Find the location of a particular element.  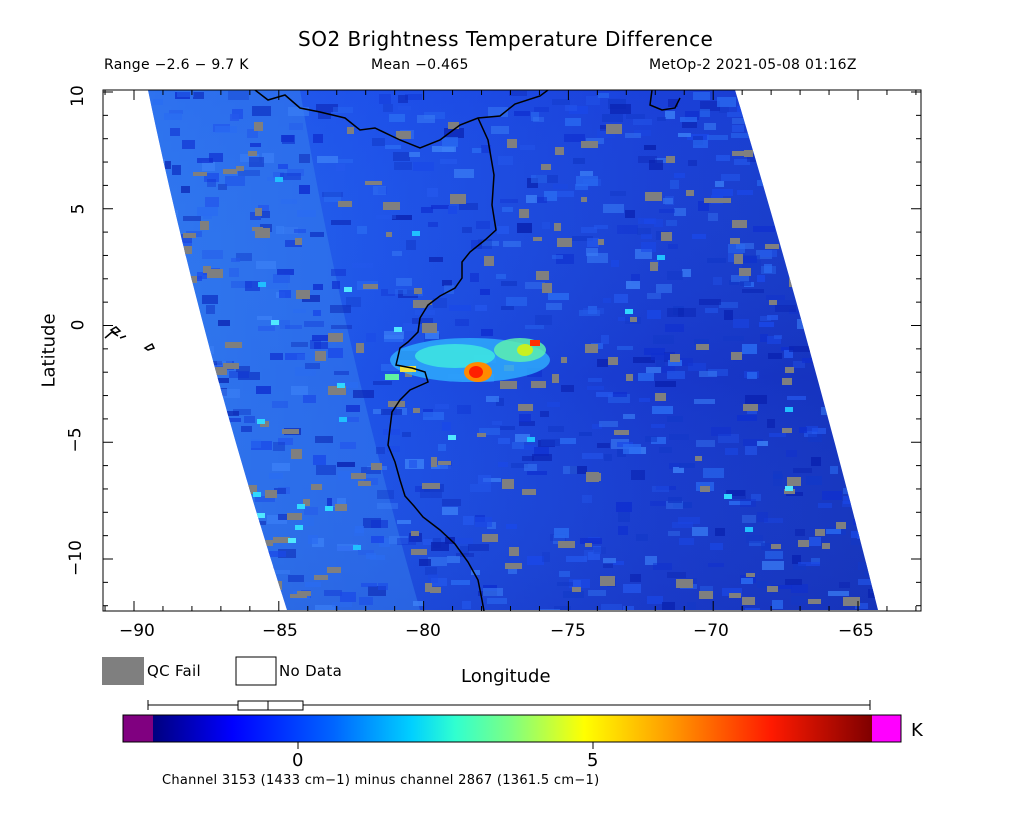

lon-tick: −70 is located at coordinates (711, 631).